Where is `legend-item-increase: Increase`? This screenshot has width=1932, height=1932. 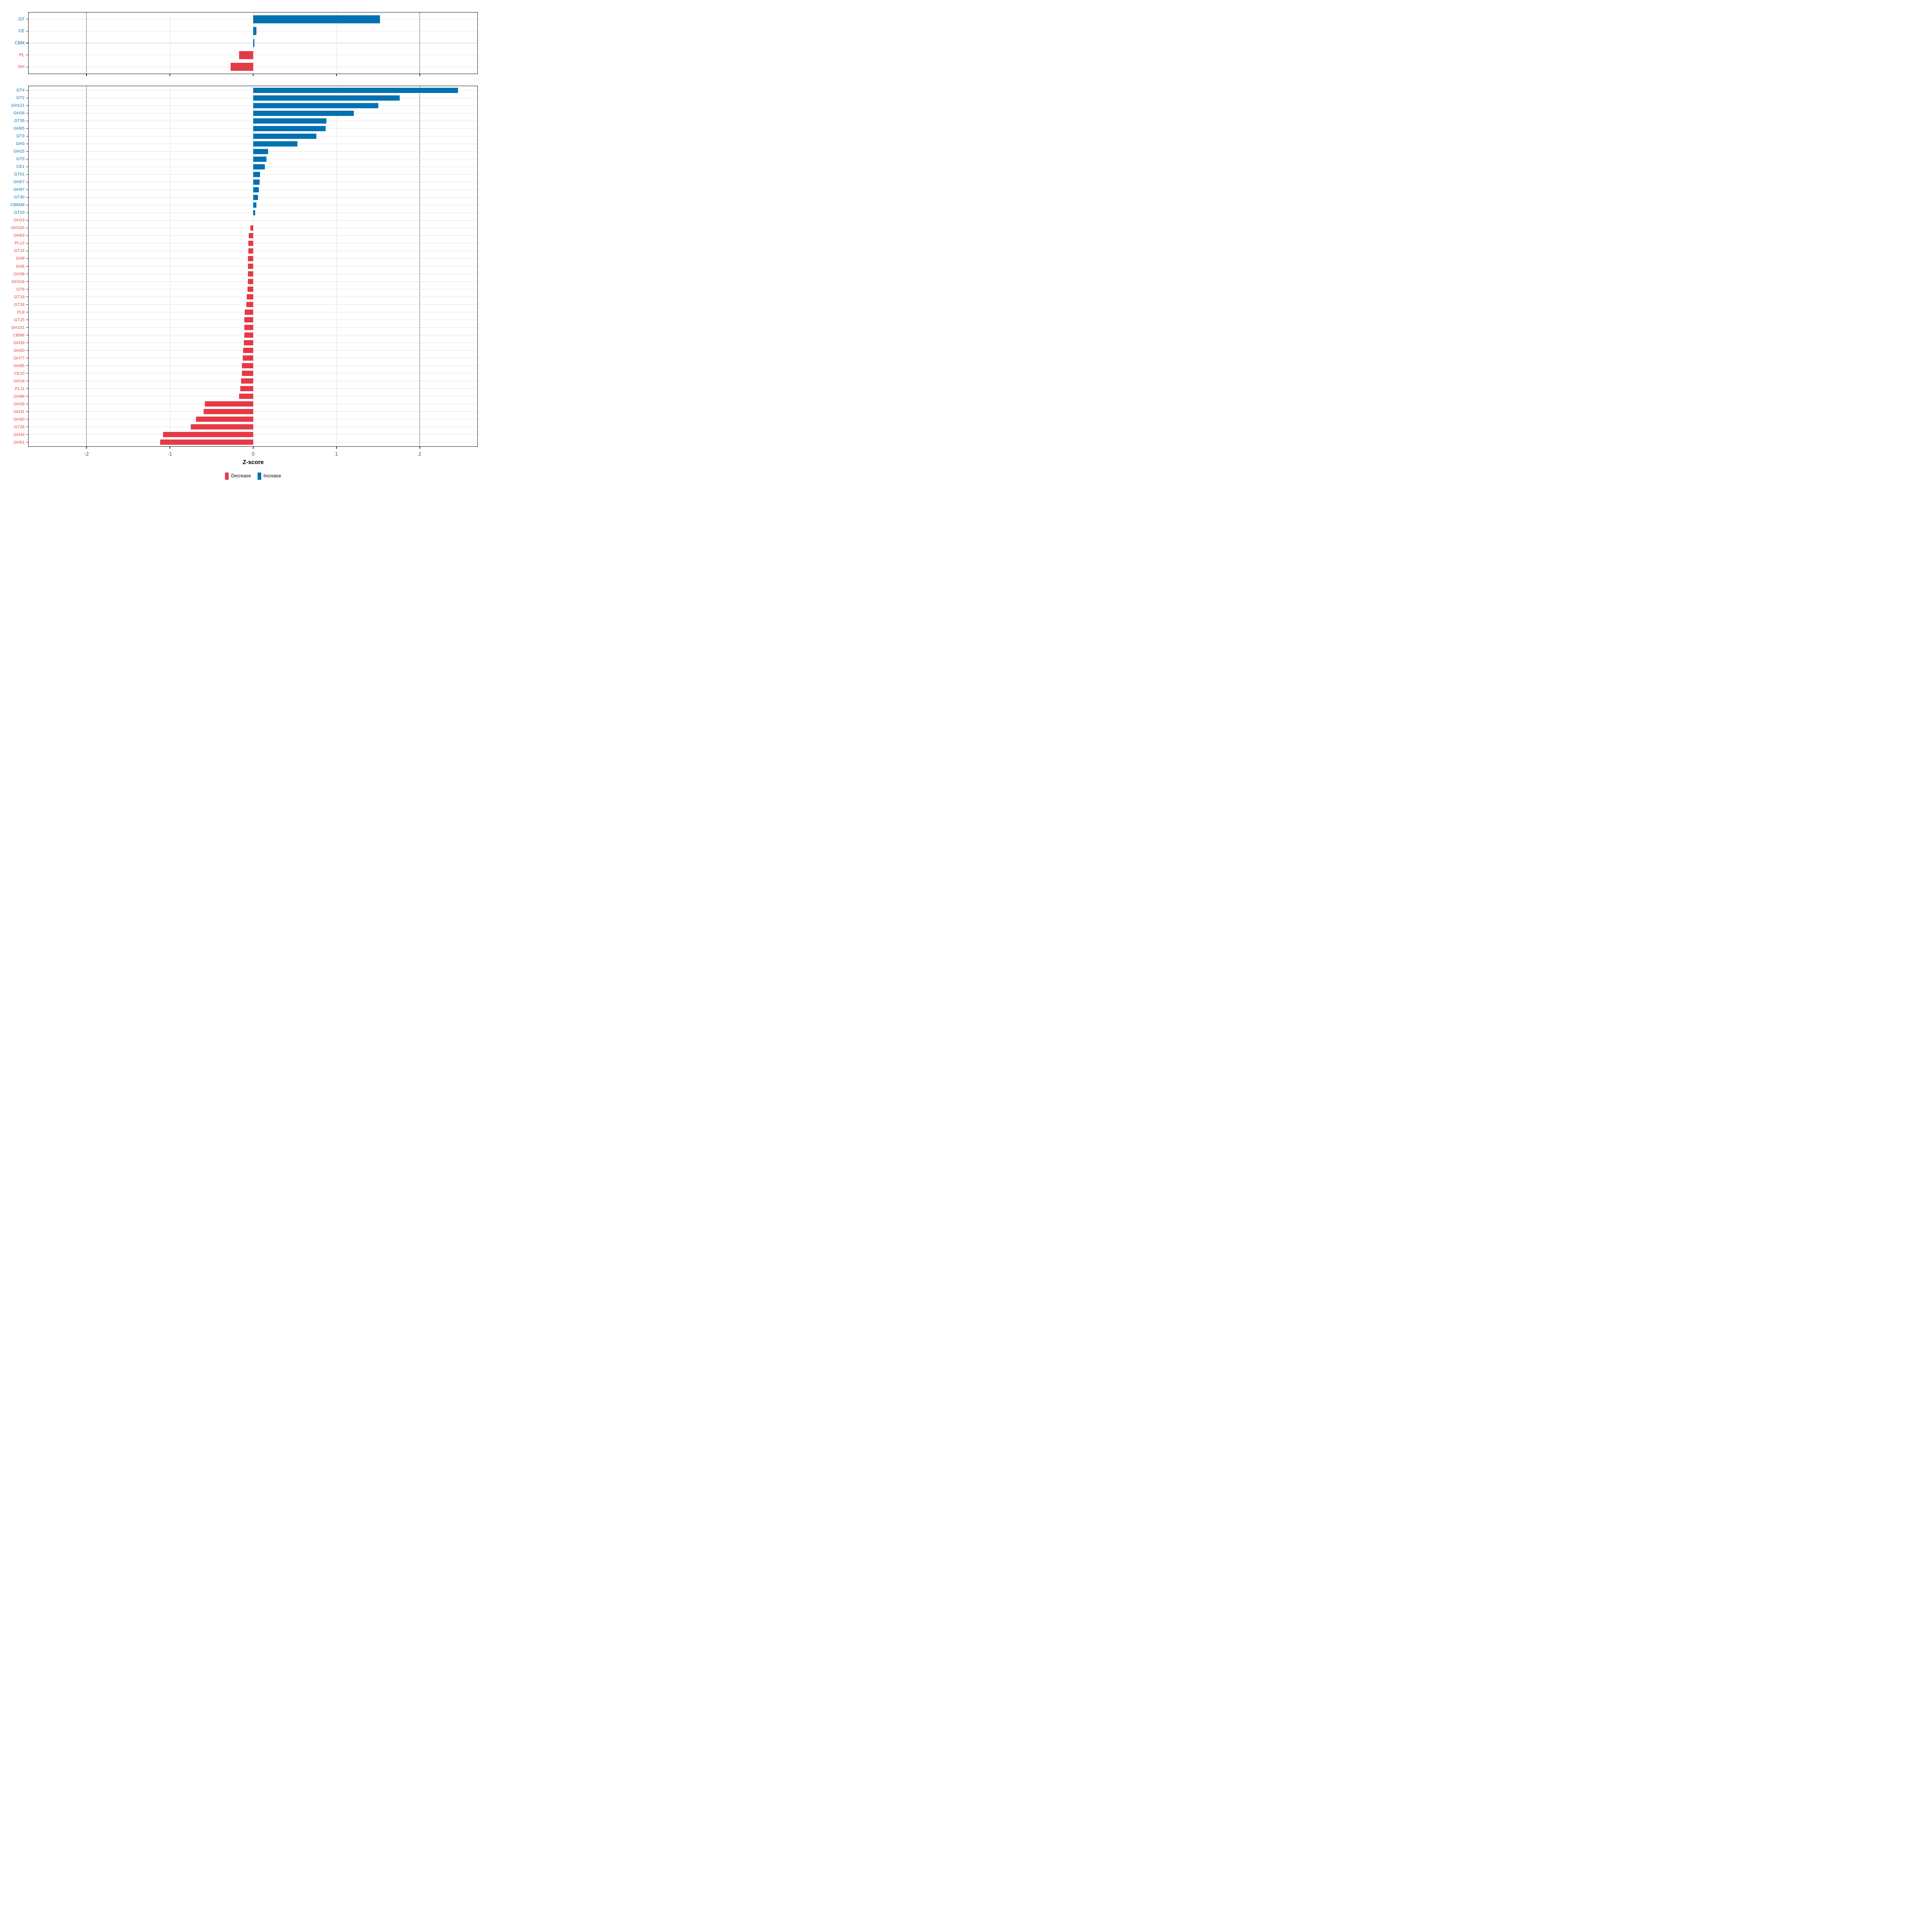
legend-item-increase: Increase is located at coordinates (269, 476).